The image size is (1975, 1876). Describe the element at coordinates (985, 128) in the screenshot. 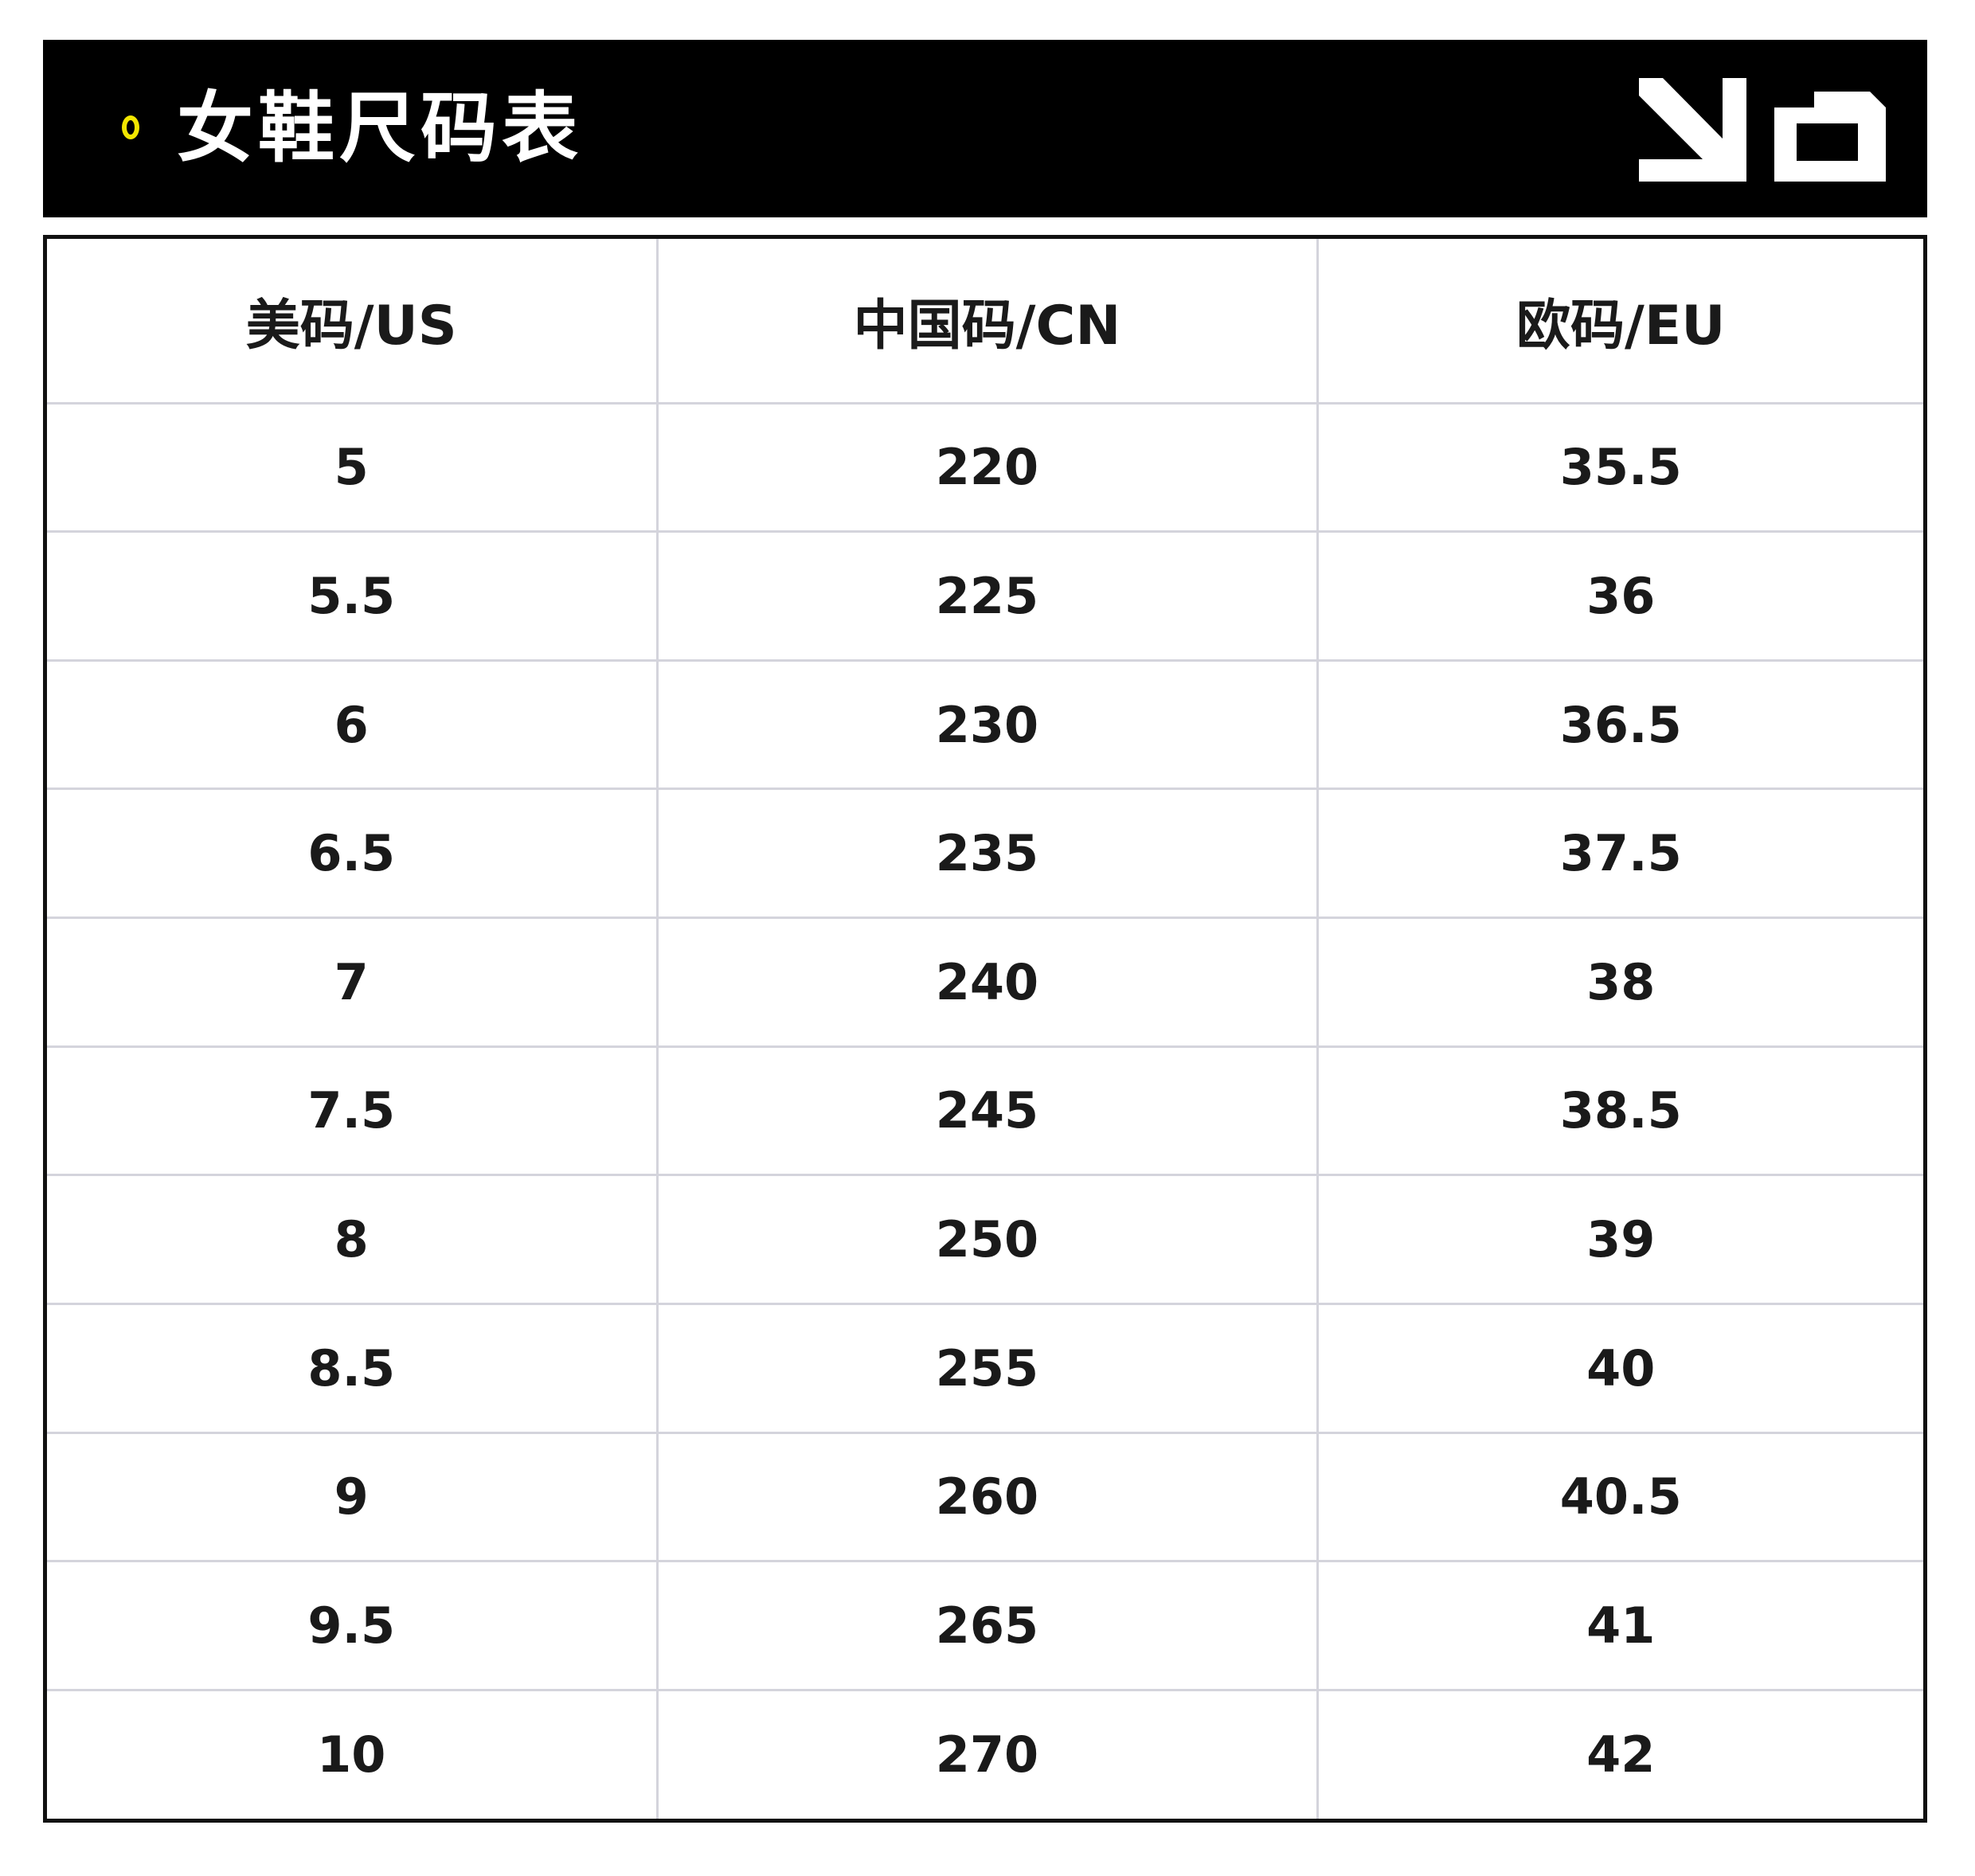

I see `header-bar` at that location.